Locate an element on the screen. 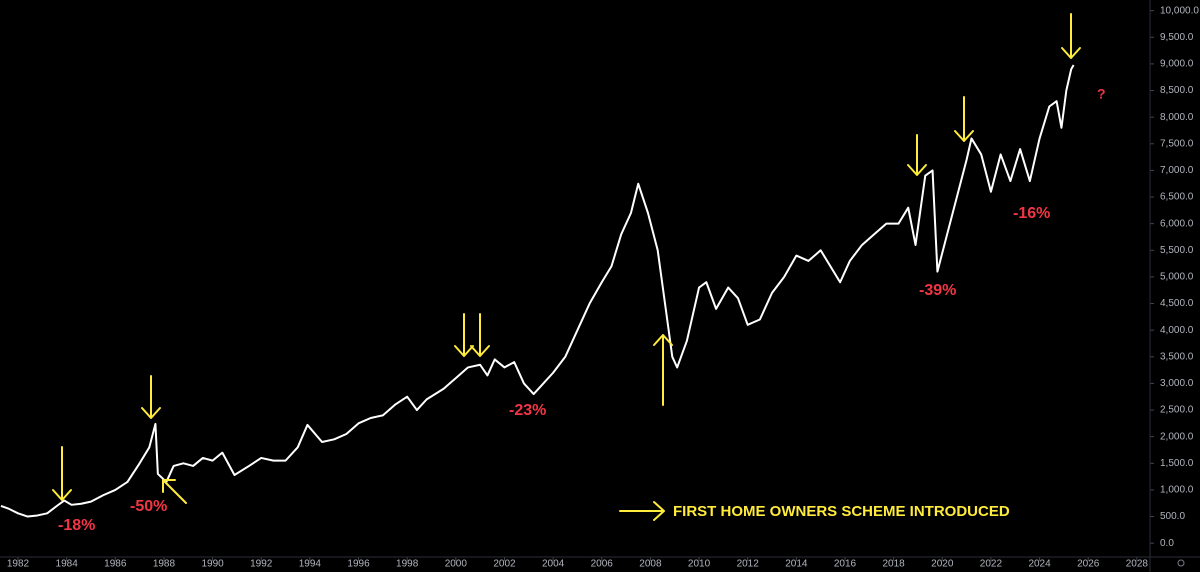 This screenshot has width=1200, height=572. x-tick-label: 1984 is located at coordinates (67, 564).